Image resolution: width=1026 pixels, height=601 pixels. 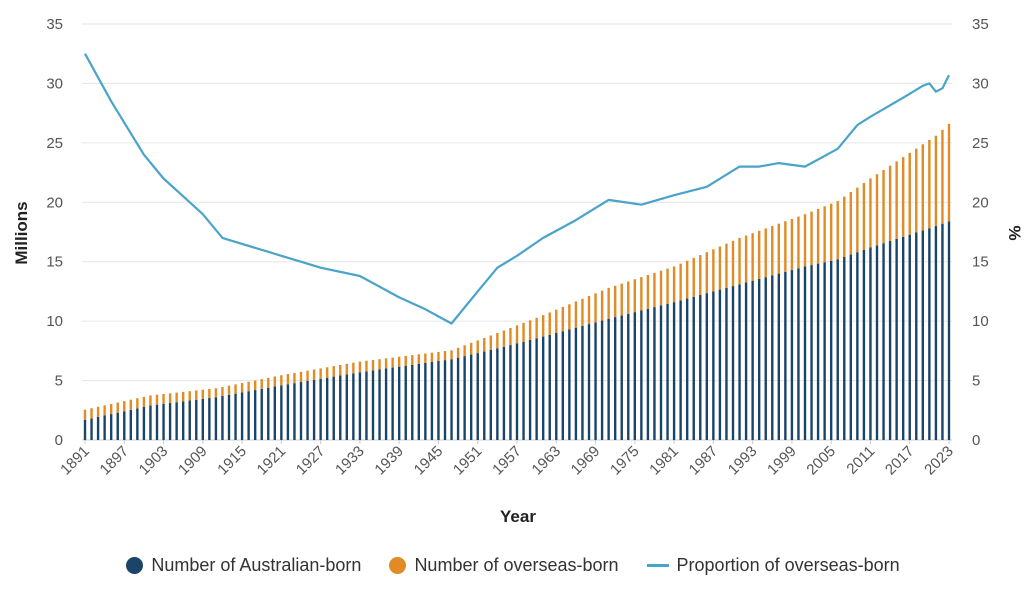 I want to click on y-axis-right-title: %, so click(x=1014, y=232).